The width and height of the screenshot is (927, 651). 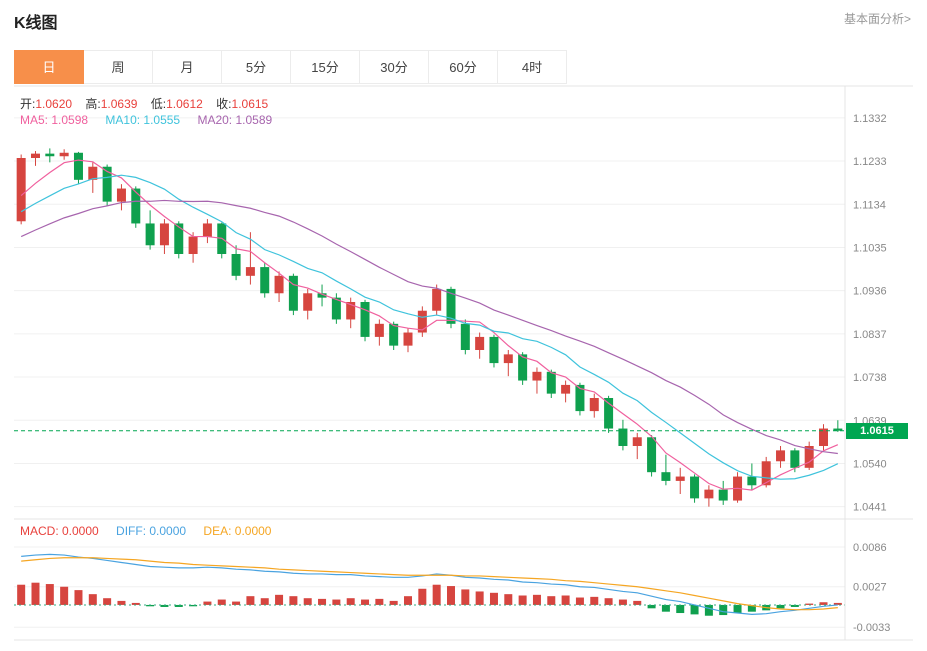 I want to click on dea-value-legend: DEA: 0.0000, so click(x=237, y=531).